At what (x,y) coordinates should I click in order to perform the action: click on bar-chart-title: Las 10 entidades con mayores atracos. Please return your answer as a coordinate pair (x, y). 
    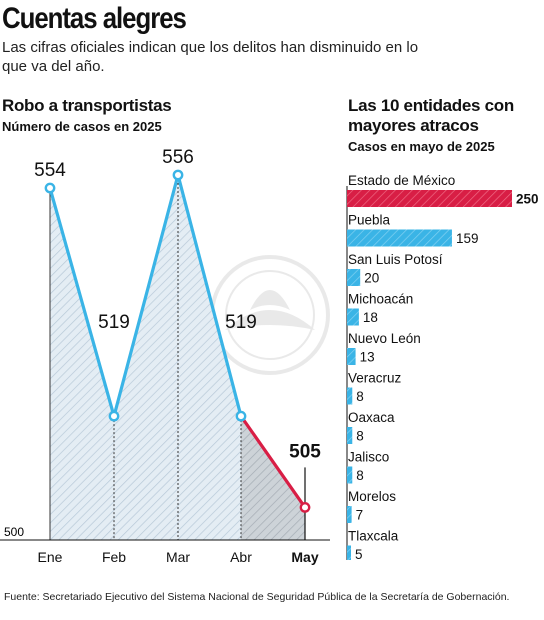
    Looking at the image, I should click on (431, 115).